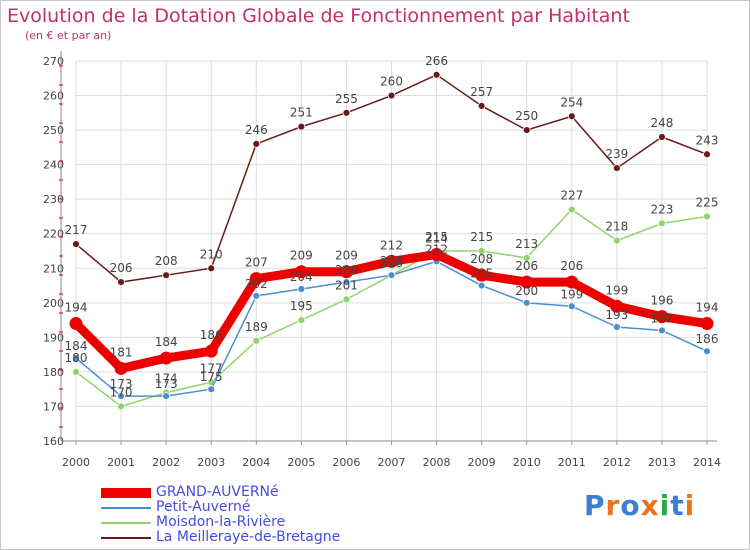 The width and height of the screenshot is (750, 550). Describe the element at coordinates (301, 256) in the screenshot. I see `data-label: 209` at that location.